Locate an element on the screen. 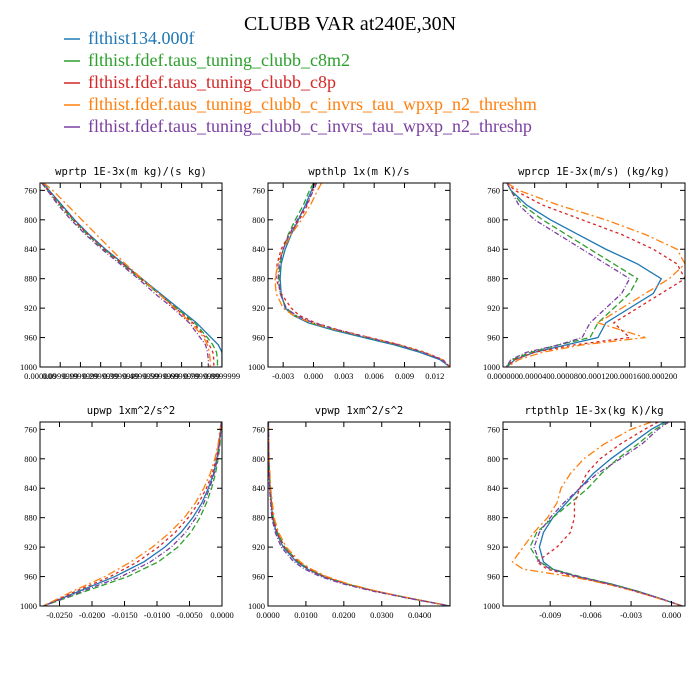 This screenshot has width=700, height=700. x-tick-label: 0.003 is located at coordinates (343, 376).